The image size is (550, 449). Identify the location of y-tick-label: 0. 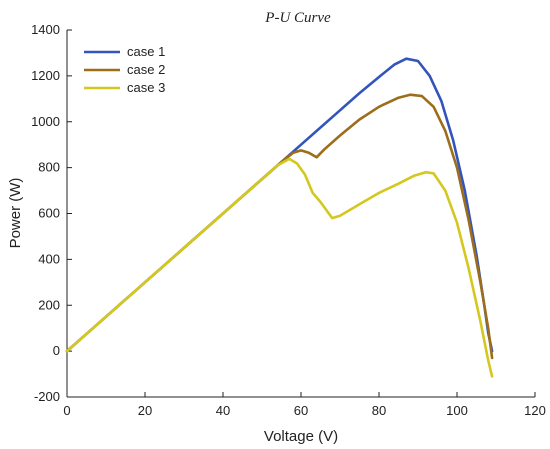
(56, 350).